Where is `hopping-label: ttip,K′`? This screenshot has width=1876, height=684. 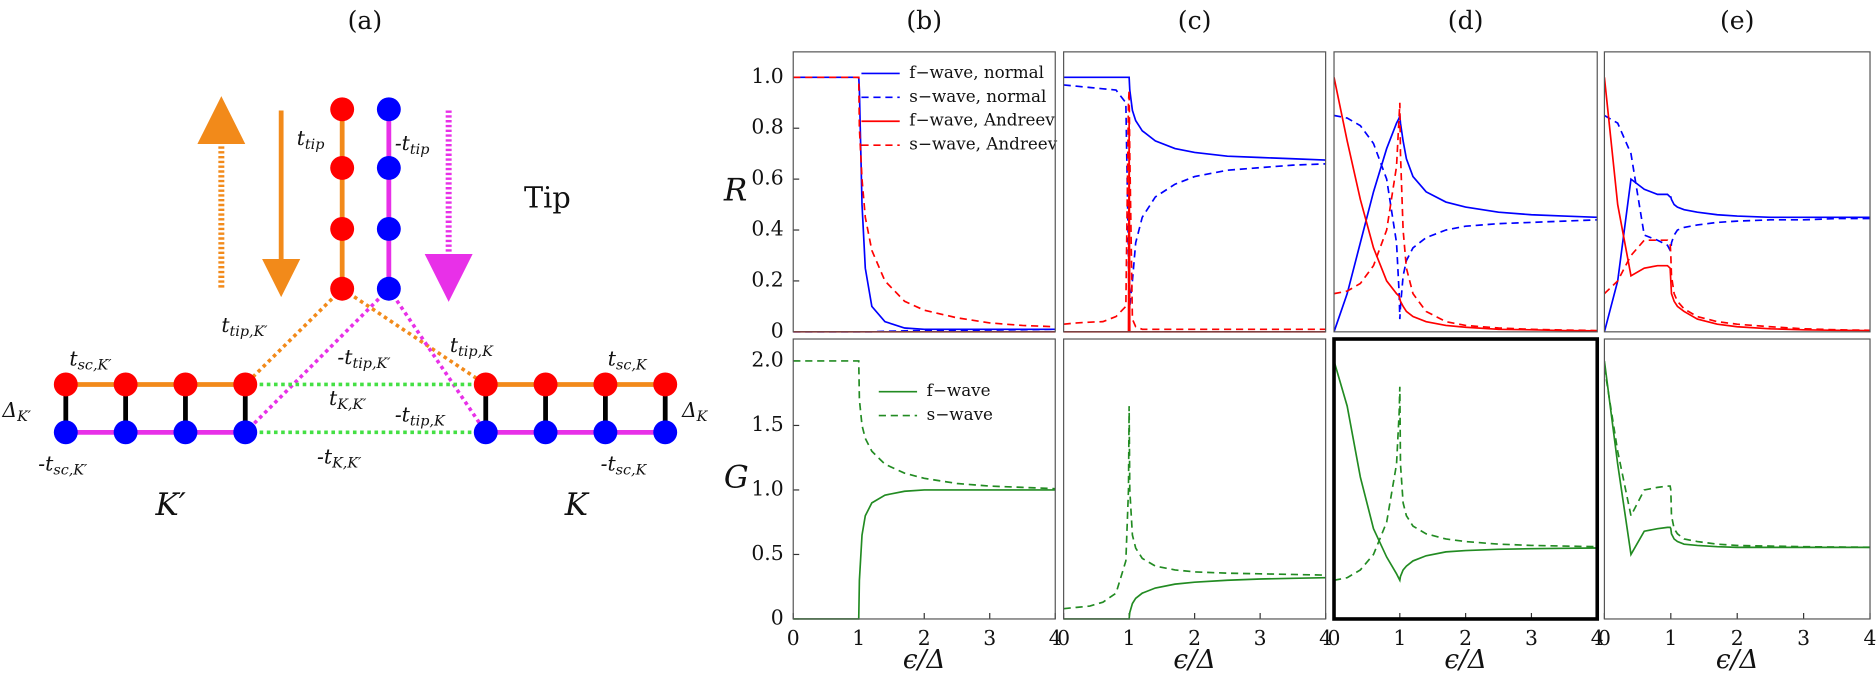 hopping-label: ttip,K′ is located at coordinates (244, 325).